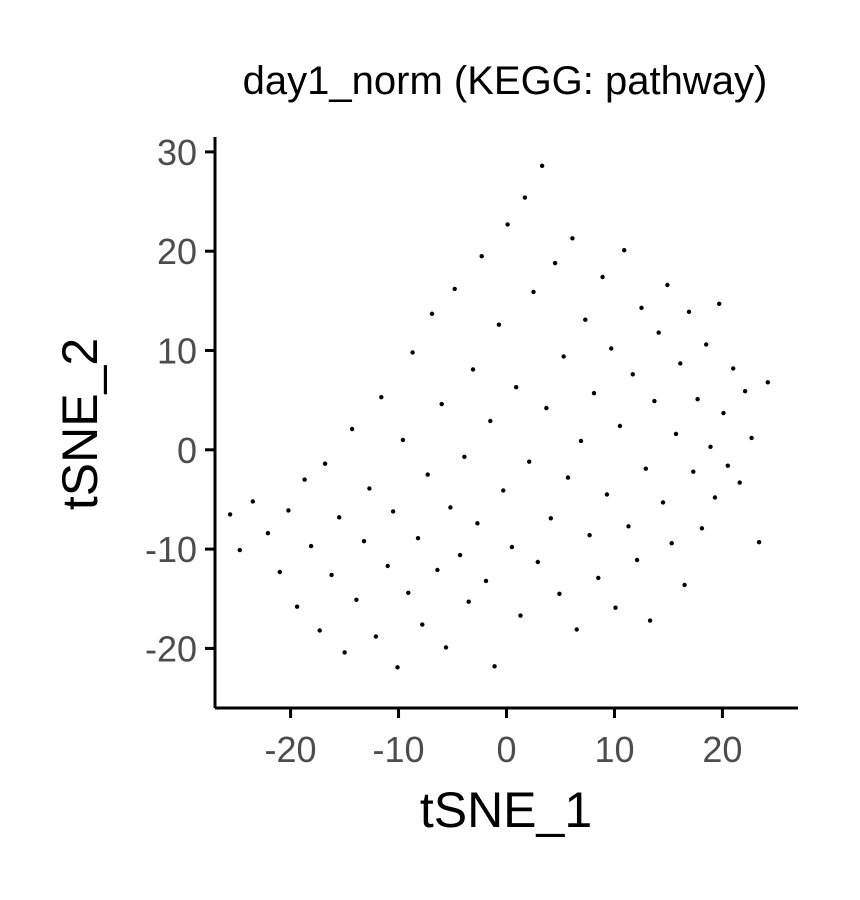 The width and height of the screenshot is (860, 900). I want to click on y-tick-label: 0, so click(187, 450).